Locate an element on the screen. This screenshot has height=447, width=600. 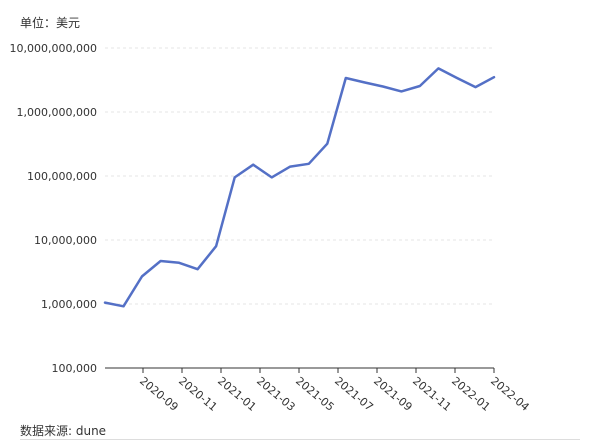
y-tick-label: 1,000,000 is located at coordinates (69, 304).